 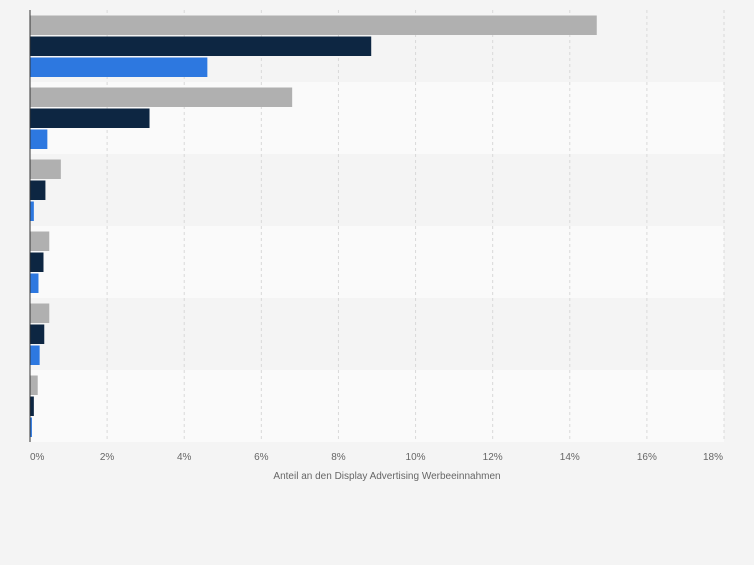 What do you see at coordinates (416, 457) in the screenshot?
I see `x-tick-label: 10%` at bounding box center [416, 457].